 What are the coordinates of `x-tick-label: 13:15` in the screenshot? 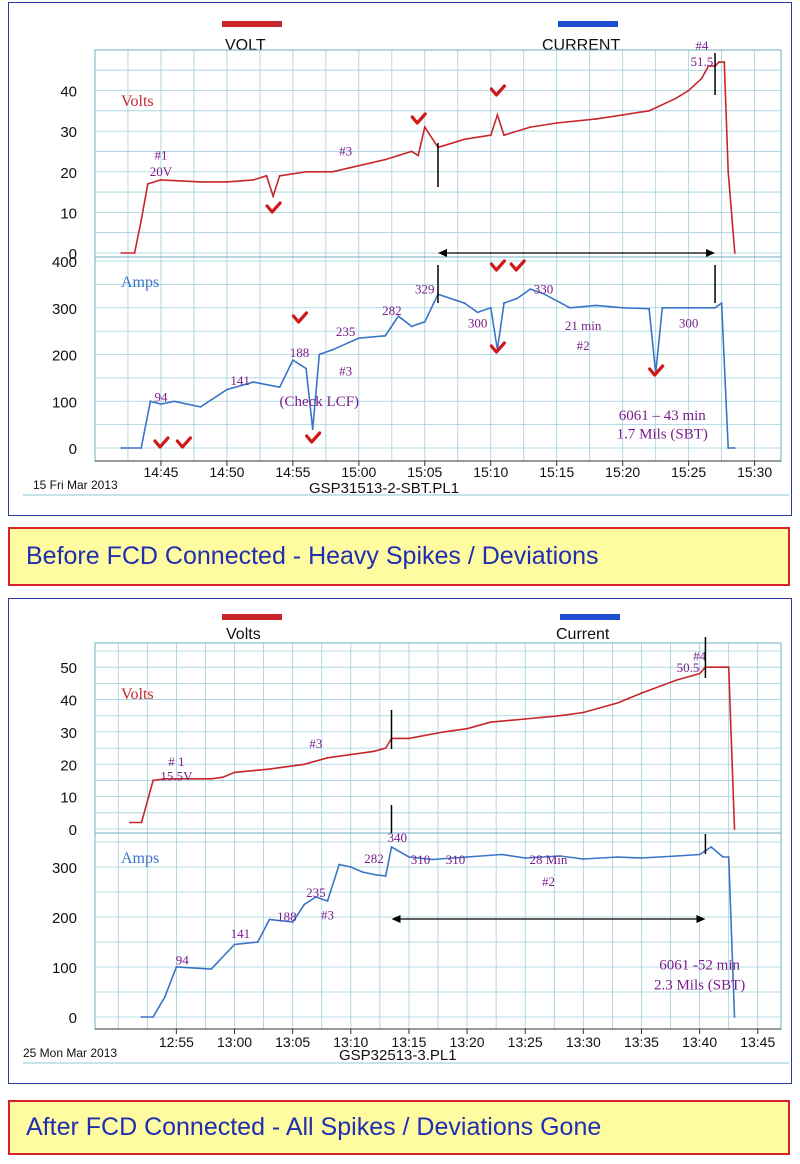 It's located at (408, 1042).